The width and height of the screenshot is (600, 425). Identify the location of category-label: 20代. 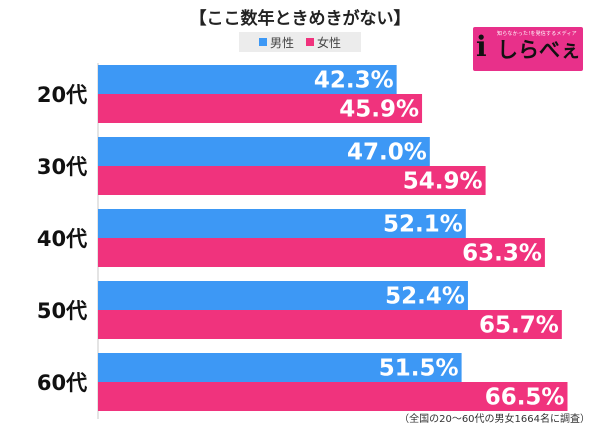
(62, 95).